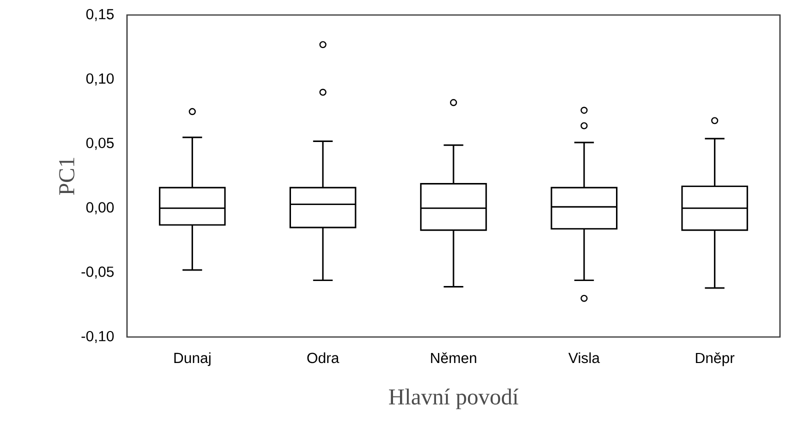 The image size is (790, 432). Describe the element at coordinates (100, 208) in the screenshot. I see `y-tick-label: 0,00` at that location.